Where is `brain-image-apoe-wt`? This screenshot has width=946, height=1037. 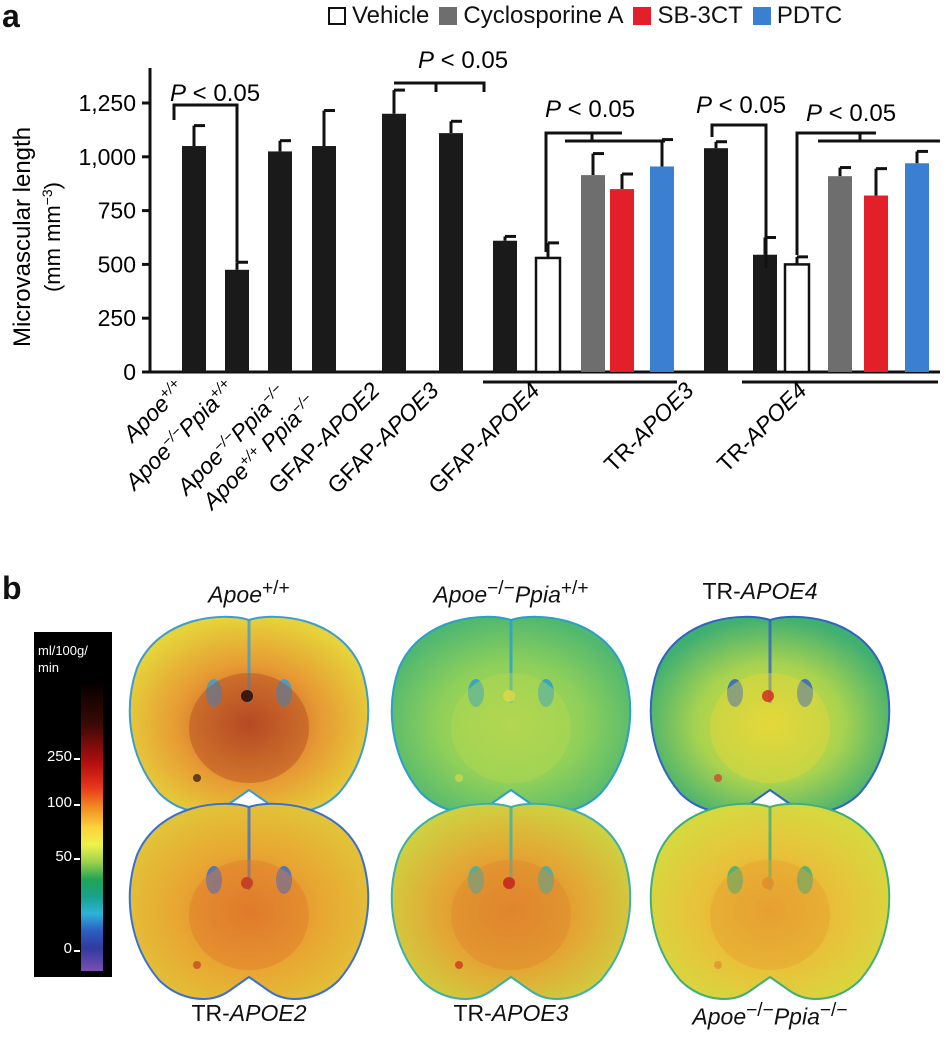 brain-image-apoe-wt is located at coordinates (249, 714).